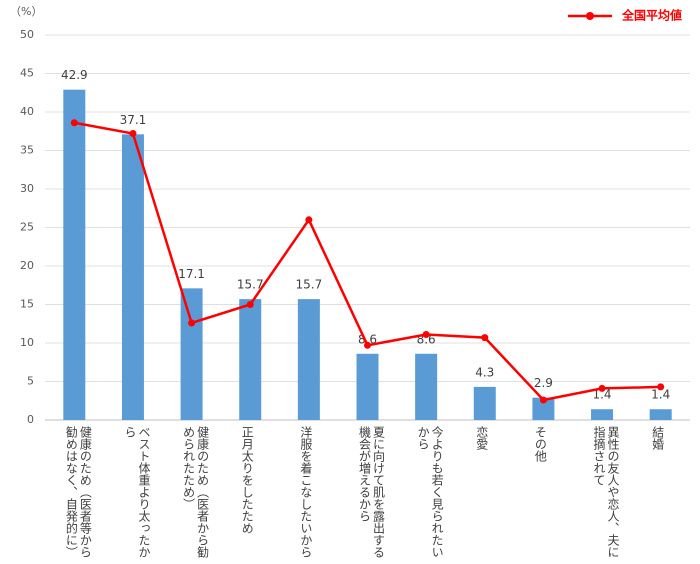 Image resolution: width=700 pixels, height=564 pixels. I want to click on y-axis-label: （%）, so click(26, 11).